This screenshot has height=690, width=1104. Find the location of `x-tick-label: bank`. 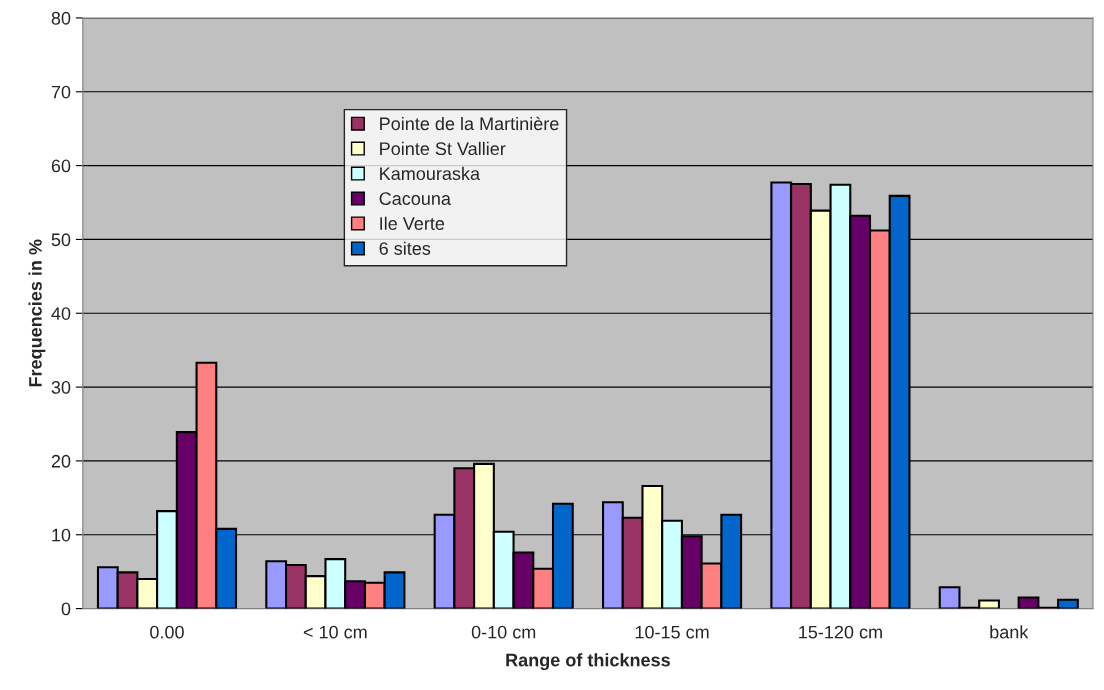

x-tick-label: bank is located at coordinates (1009, 632).